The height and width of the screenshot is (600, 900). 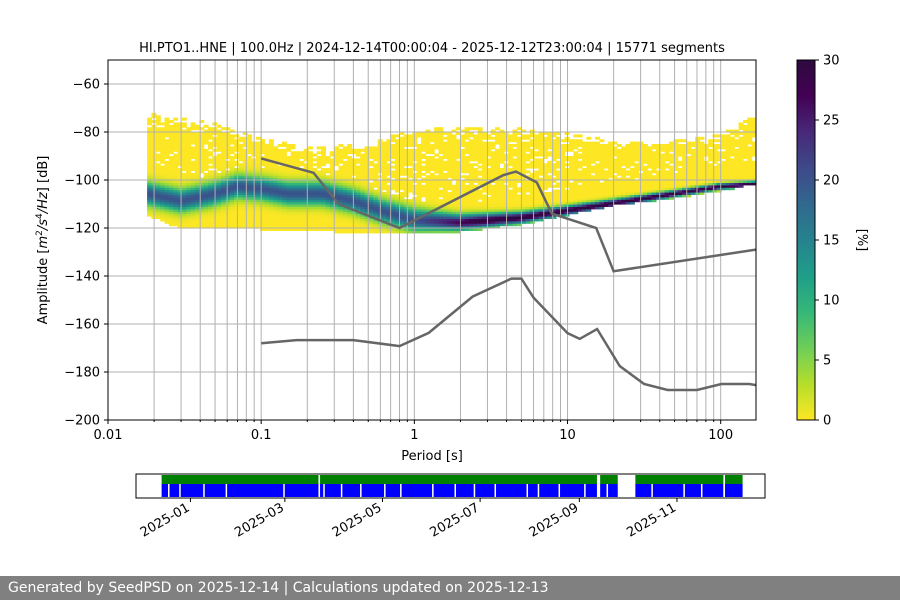 I want to click on colorbar-tick-label: 0, so click(x=827, y=421).